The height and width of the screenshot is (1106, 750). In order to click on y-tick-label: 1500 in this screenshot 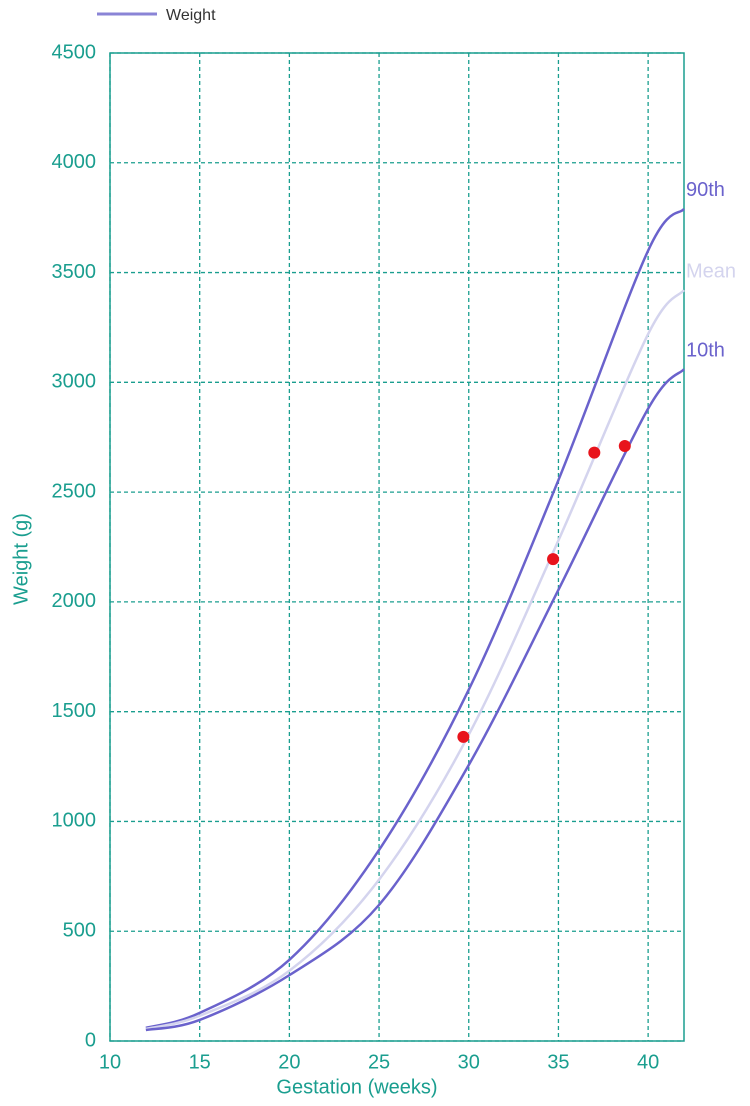, I will do `click(74, 711)`.